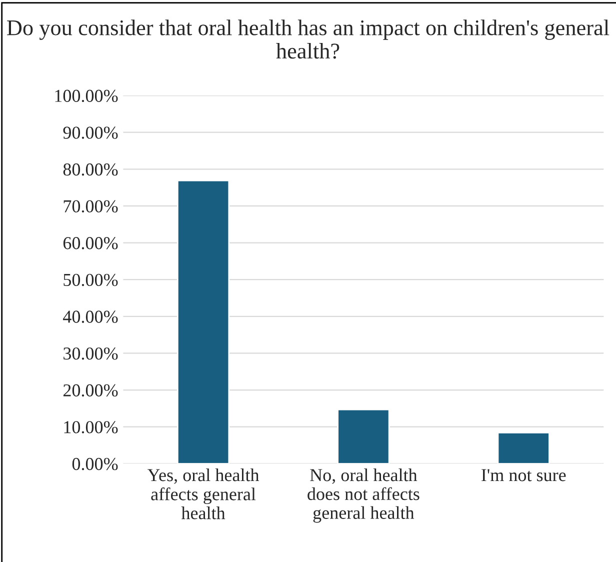 This screenshot has width=616, height=562. What do you see at coordinates (308, 39) in the screenshot?
I see `chart-title: Do you consider that oral health has an impact on children's general health?` at bounding box center [308, 39].